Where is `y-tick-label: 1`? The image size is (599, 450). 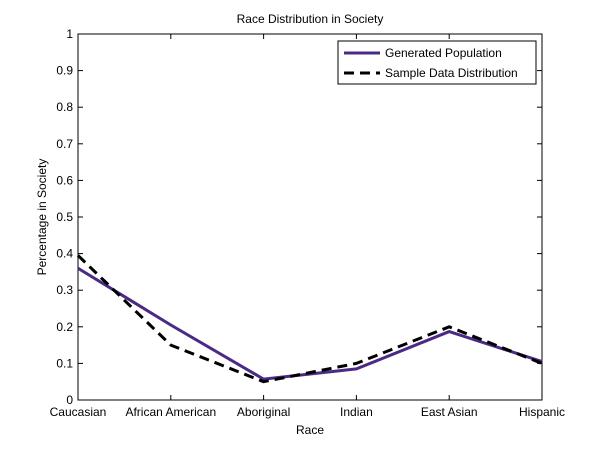
y-tick-label: 1 is located at coordinates (69, 34).